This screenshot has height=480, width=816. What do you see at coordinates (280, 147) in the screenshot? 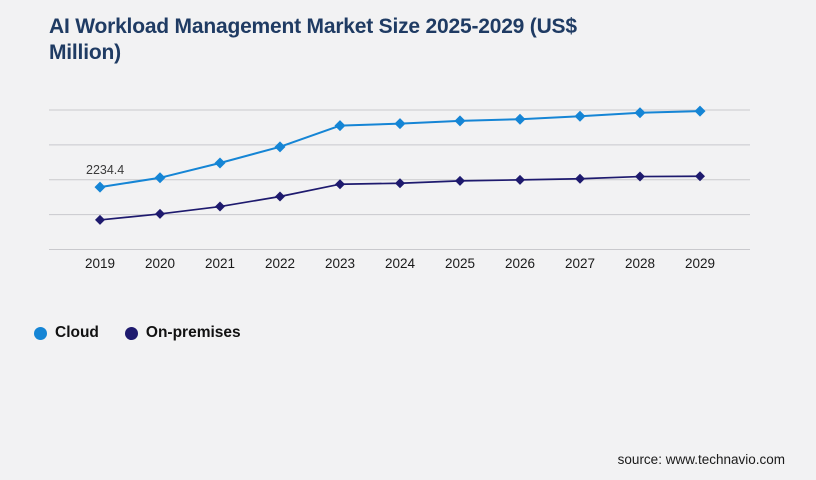
I see `data-point-cloud-2022` at bounding box center [280, 147].